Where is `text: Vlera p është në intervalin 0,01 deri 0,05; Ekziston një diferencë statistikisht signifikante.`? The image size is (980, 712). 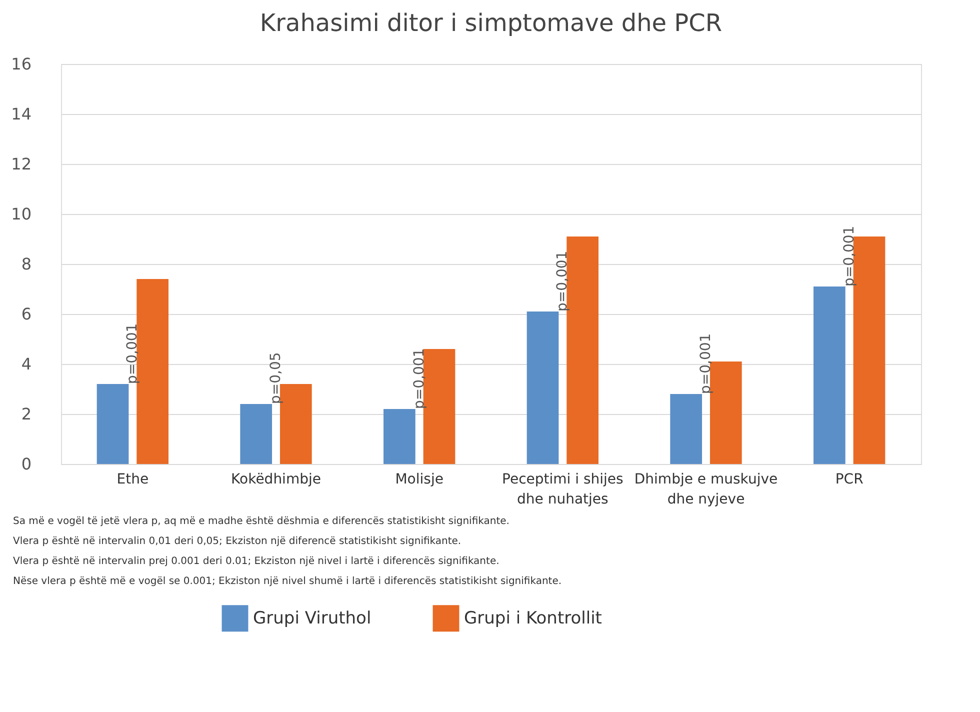
text: Vlera p është në intervalin 0,01 deri 0,05; Ekziston një diferencë statistikisht signifikante. is located at coordinates (237, 541).